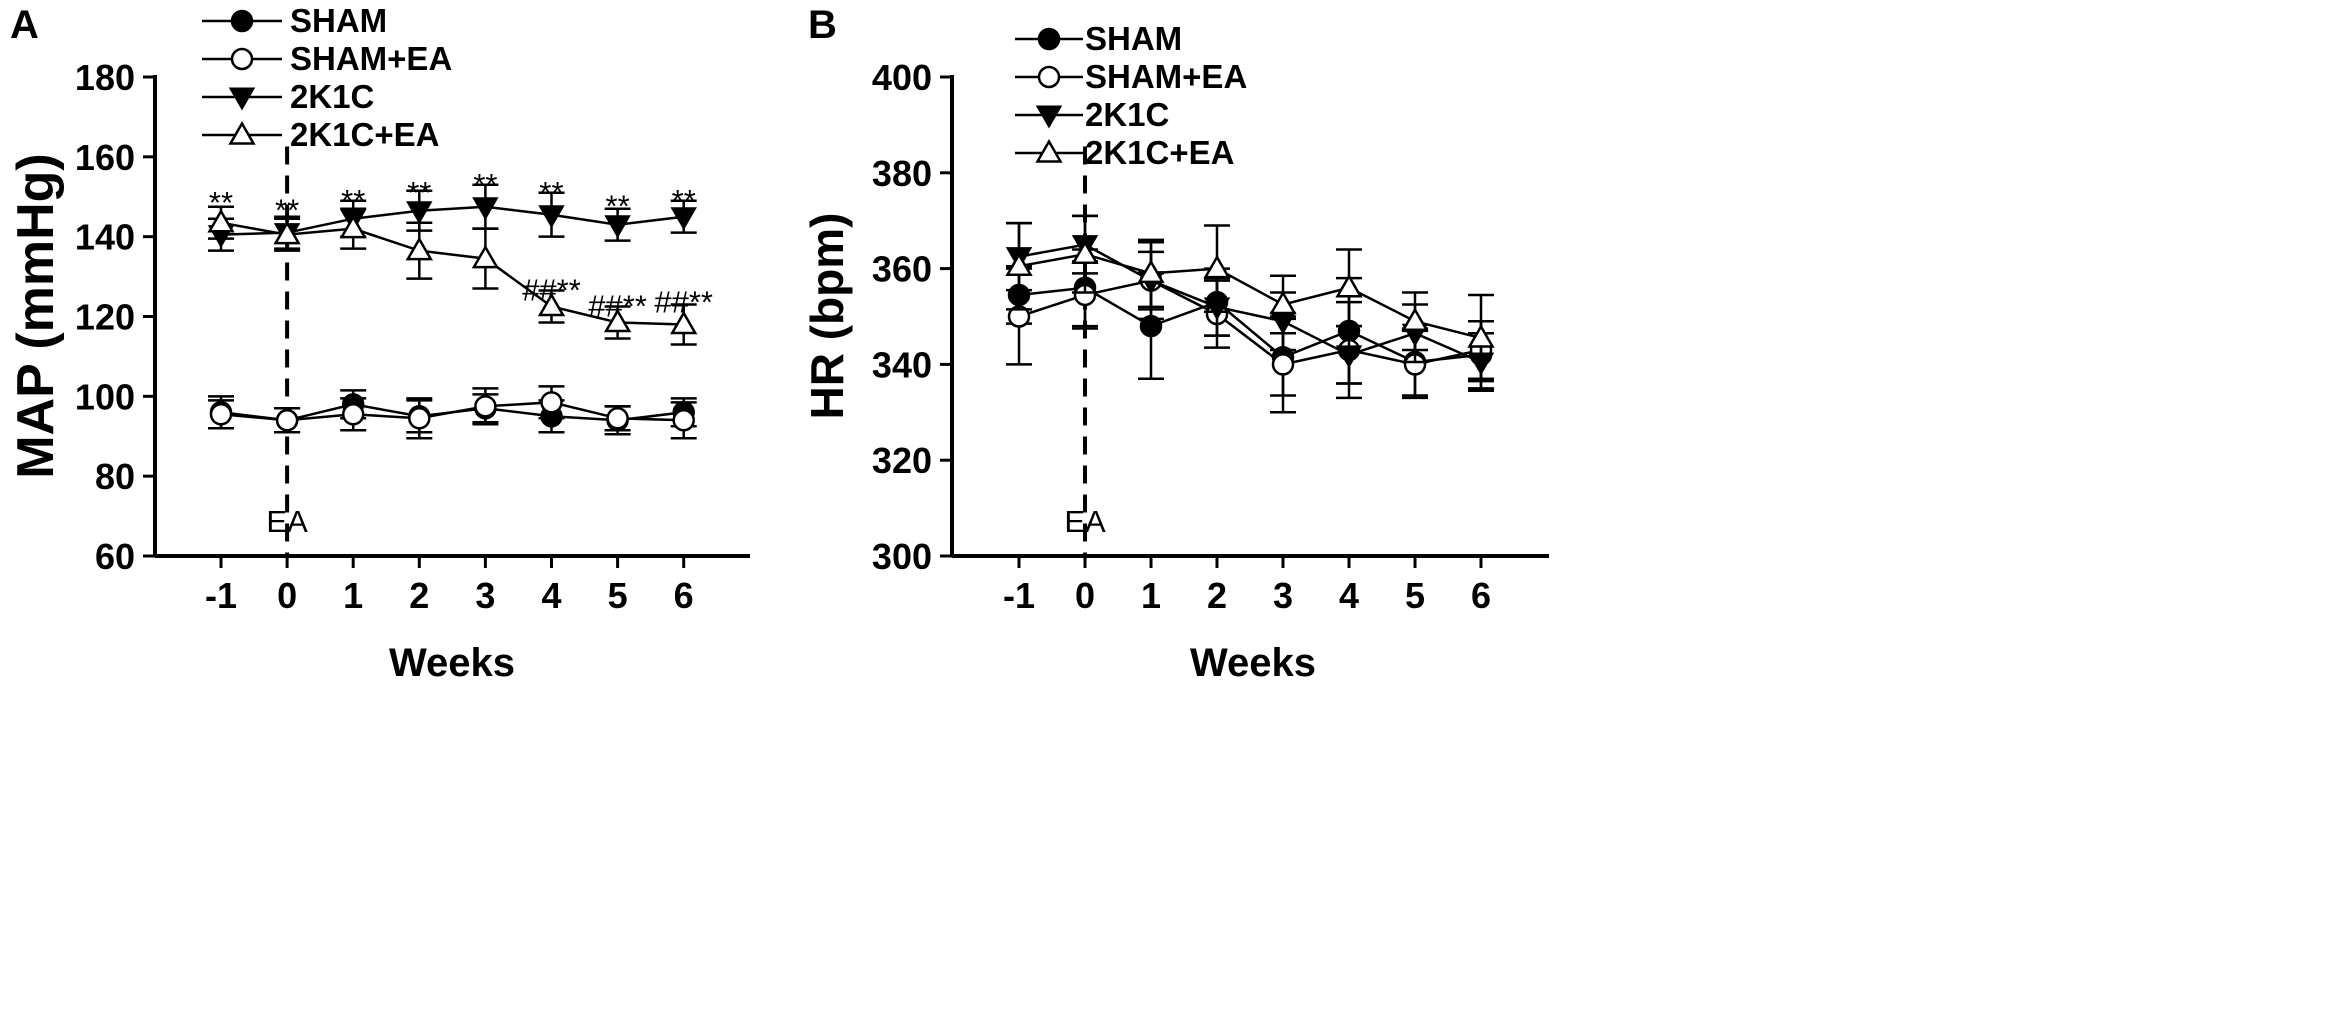 The height and width of the screenshot is (1021, 2331). I want to click on y-tick-label: 160, so click(105, 157).